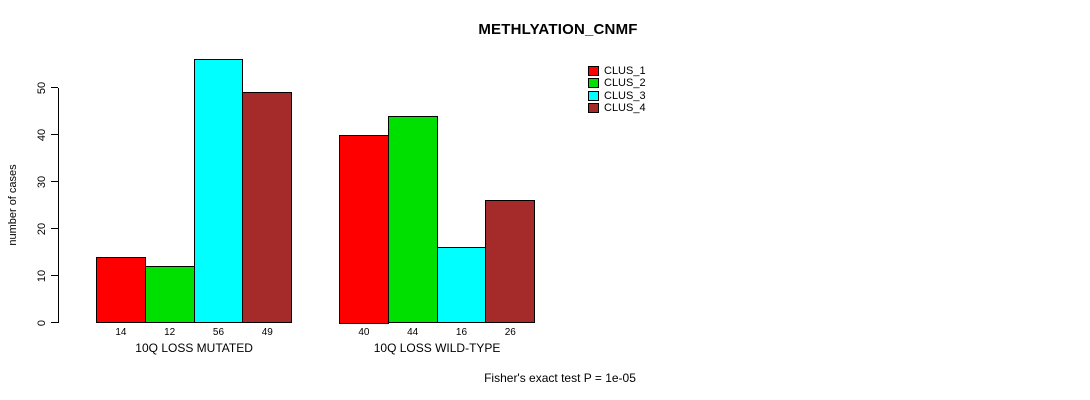 This screenshot has width=1090, height=400. I want to click on legend-label: CLUS_2, so click(625, 83).